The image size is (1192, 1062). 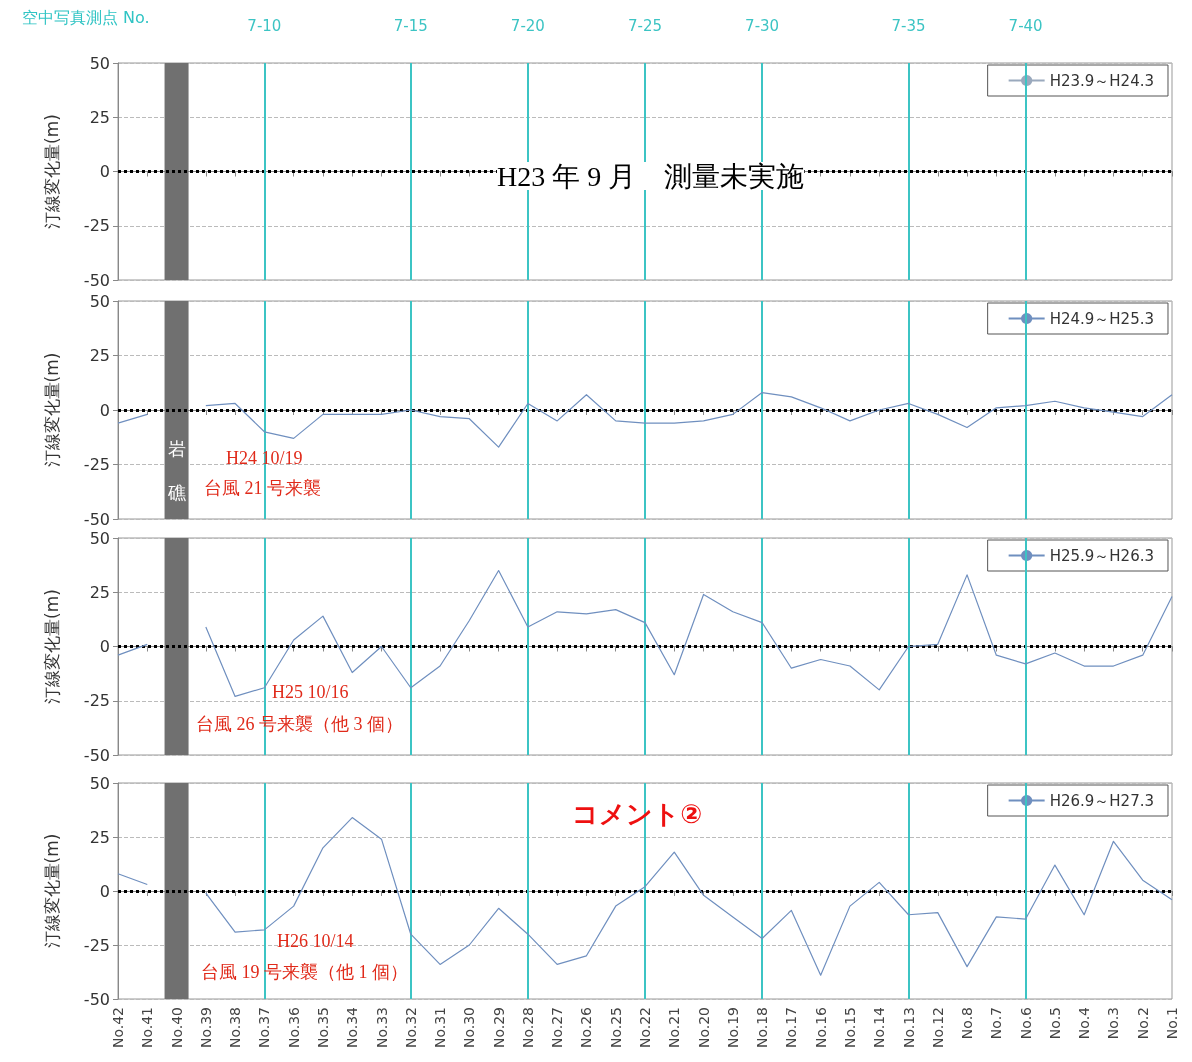 What do you see at coordinates (1101, 80) in the screenshot?
I see `legend-label: H23.9～H24.3` at bounding box center [1101, 80].